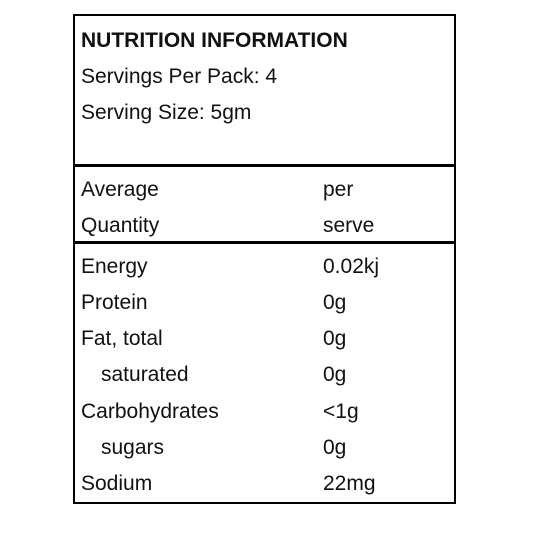  Describe the element at coordinates (351, 266) in the screenshot. I see `amount: 0.02kj` at that location.